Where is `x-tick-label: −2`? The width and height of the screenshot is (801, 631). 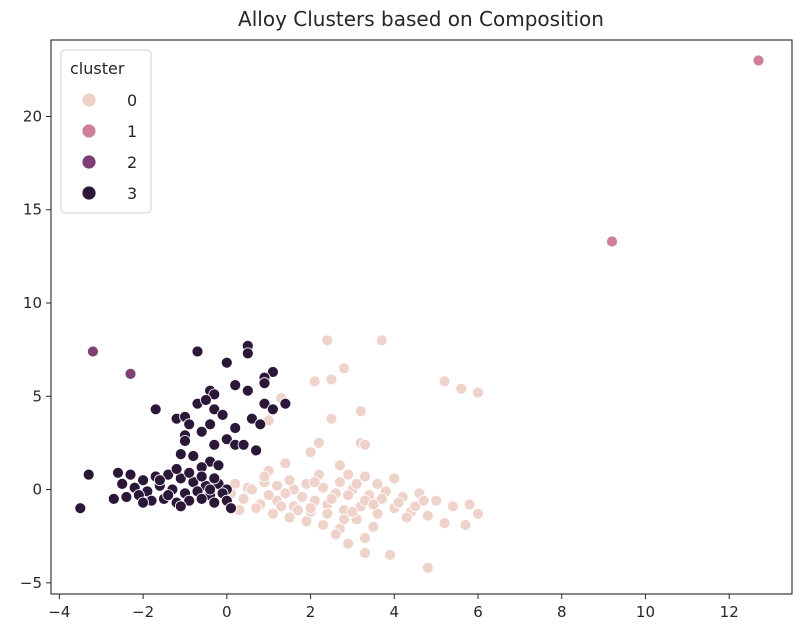
x-tick-label: −2 is located at coordinates (143, 612).